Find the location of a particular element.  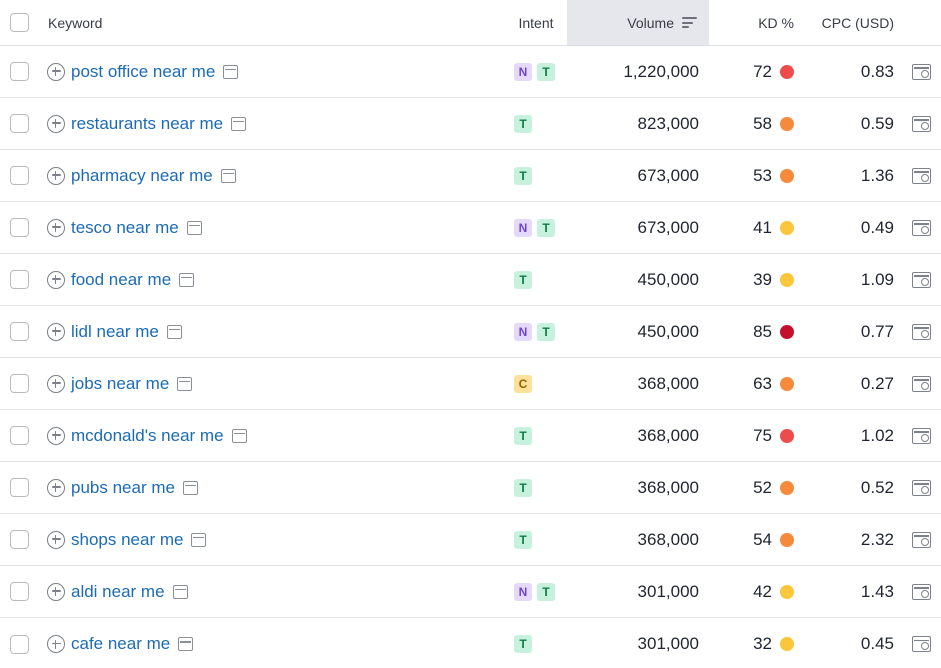

kd-value: 72 is located at coordinates (762, 71).